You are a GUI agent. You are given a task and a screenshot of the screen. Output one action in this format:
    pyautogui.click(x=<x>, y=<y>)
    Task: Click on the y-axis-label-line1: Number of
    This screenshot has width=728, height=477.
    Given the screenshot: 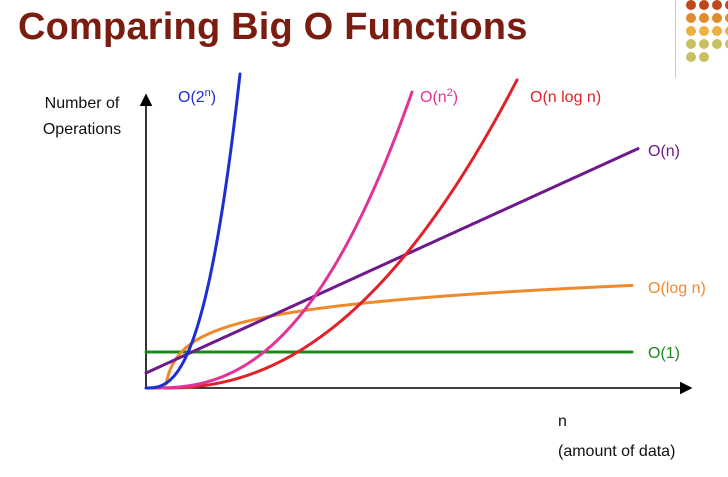 What is the action you would take?
    pyautogui.click(x=82, y=103)
    